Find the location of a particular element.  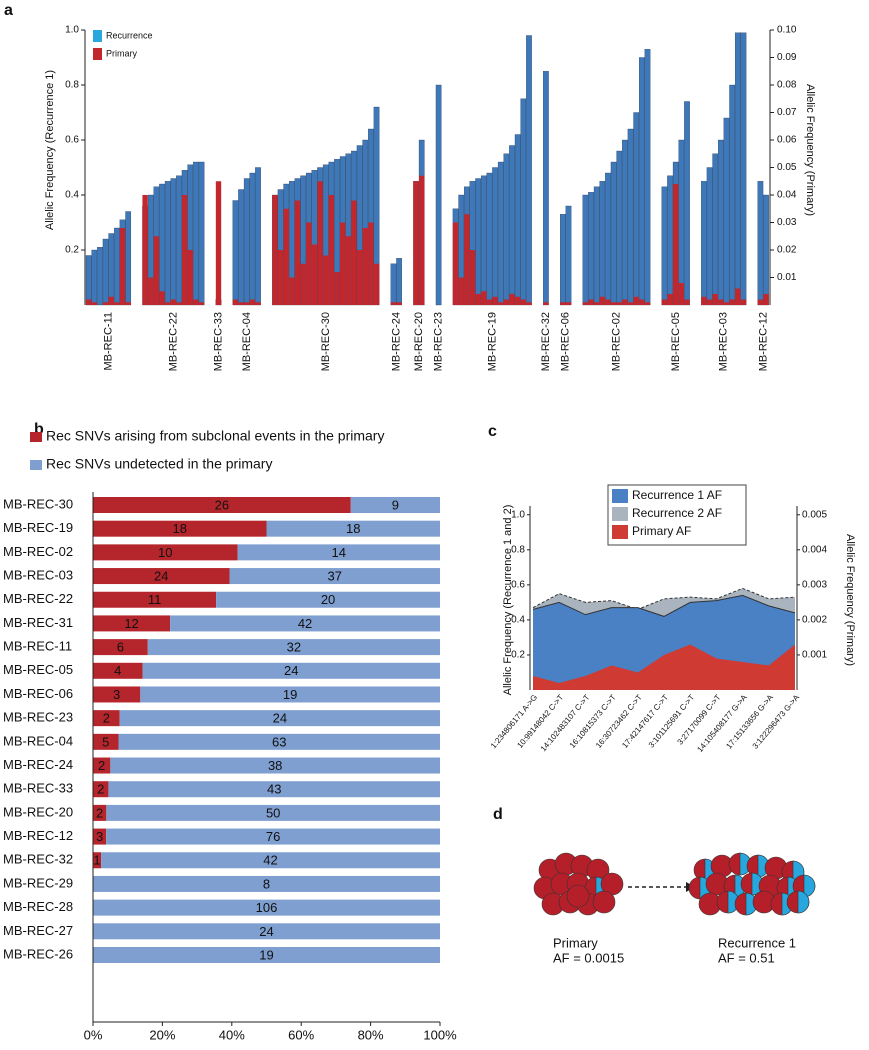

y2-axis-label: Allelic Frequency (Primary) is located at coordinates (810, 150).